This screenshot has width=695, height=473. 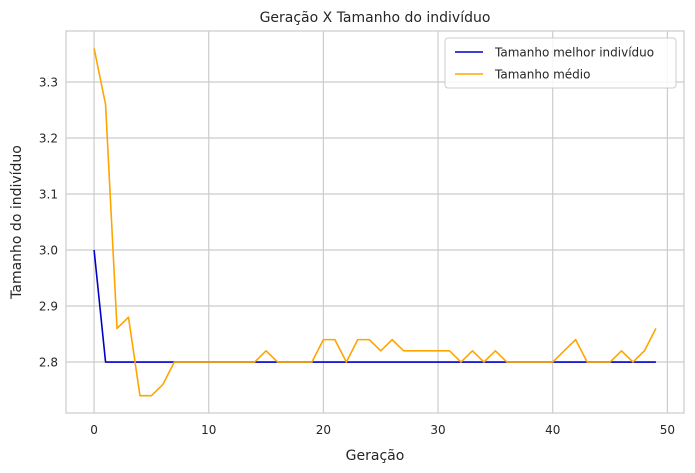 I want to click on y-tick-label: 3.1, so click(x=48, y=194).